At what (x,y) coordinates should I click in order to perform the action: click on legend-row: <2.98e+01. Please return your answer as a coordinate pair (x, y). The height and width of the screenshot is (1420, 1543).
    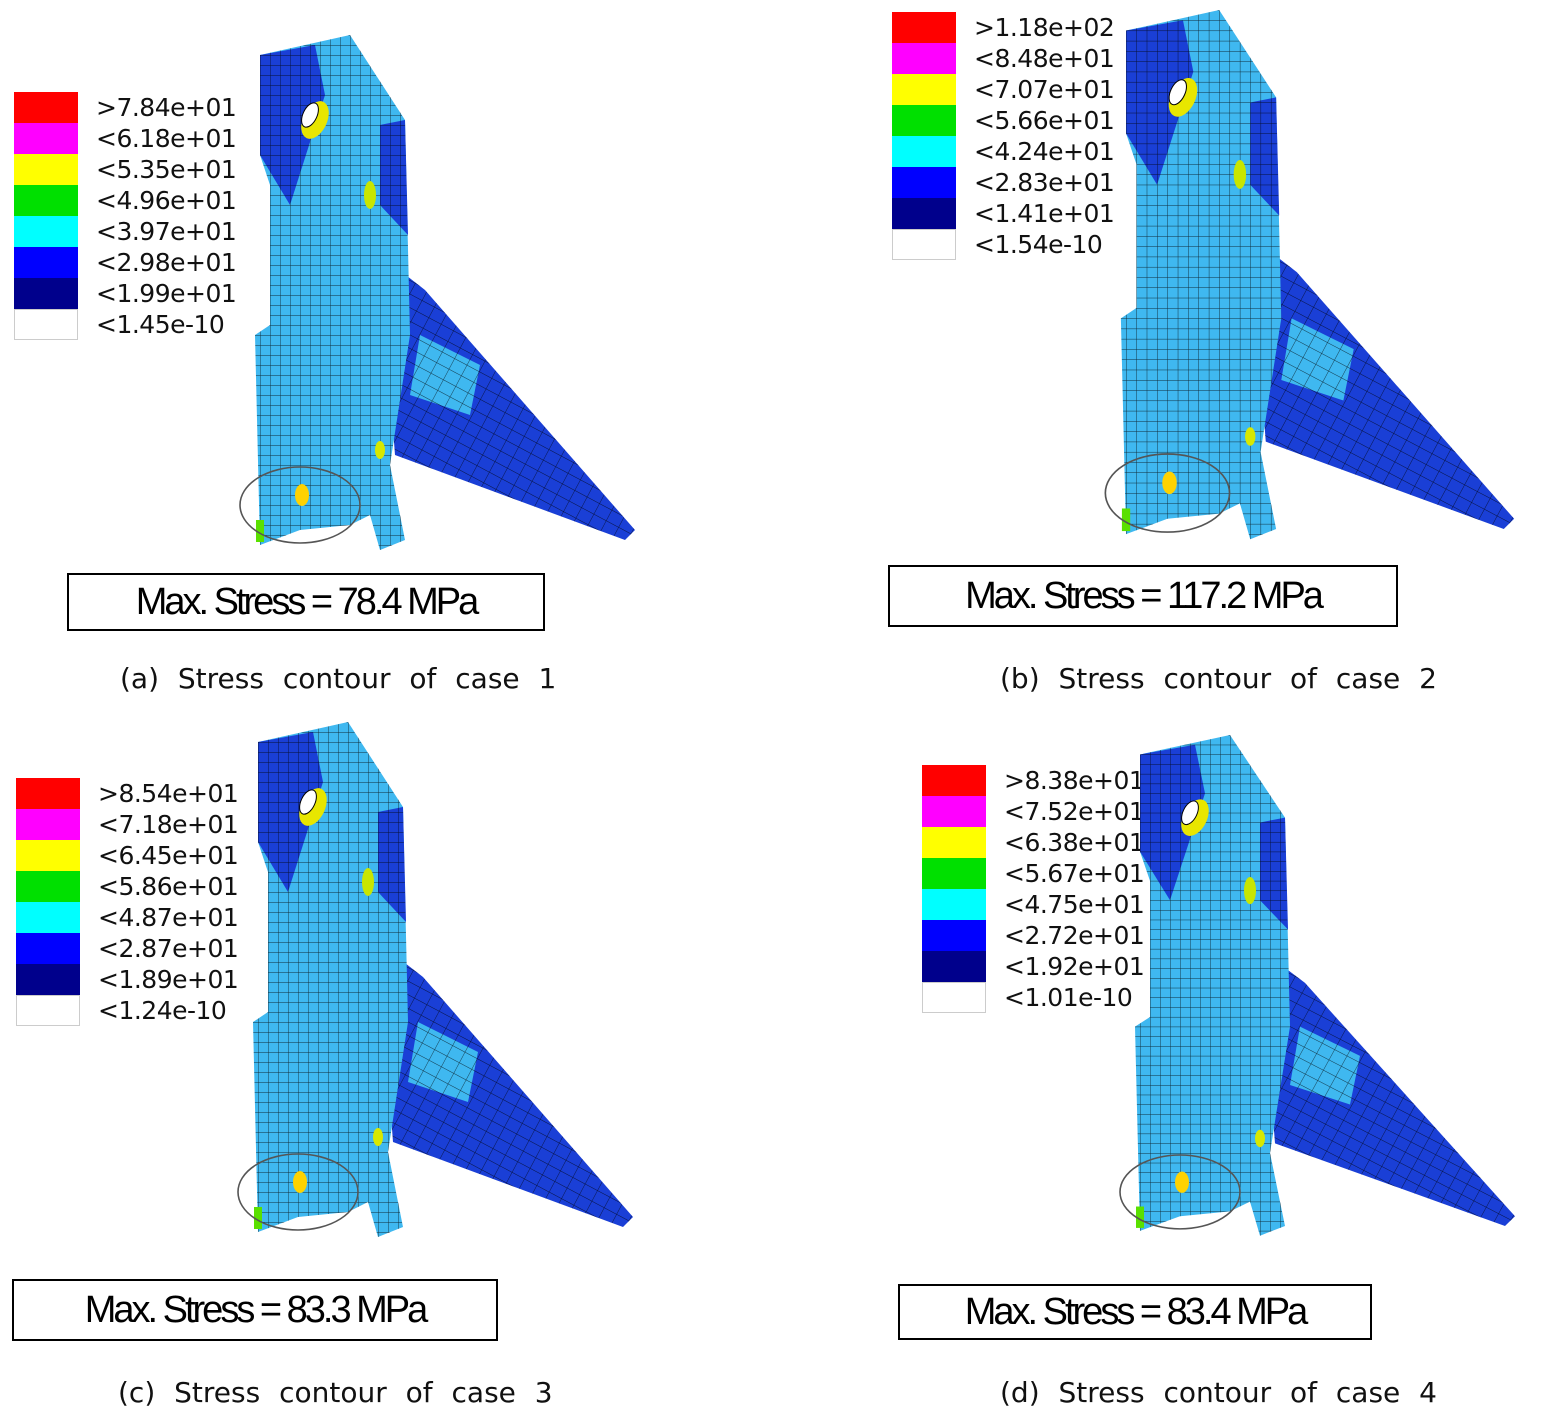
    Looking at the image, I should click on (125, 262).